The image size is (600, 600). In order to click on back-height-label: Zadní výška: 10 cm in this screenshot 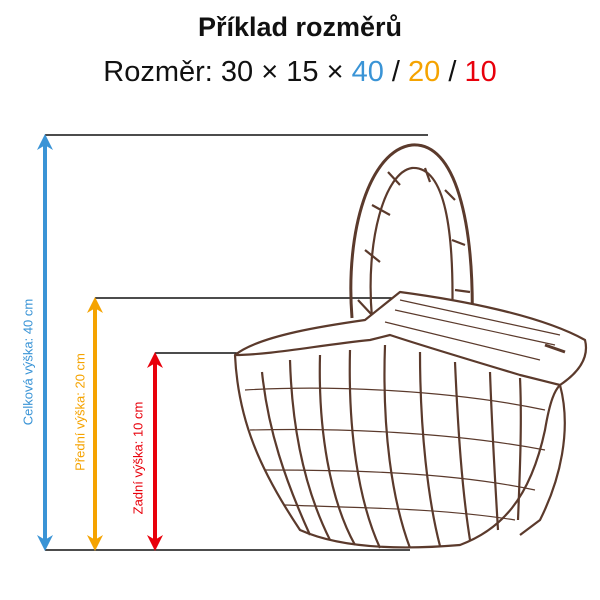, I will do `click(138, 458)`.